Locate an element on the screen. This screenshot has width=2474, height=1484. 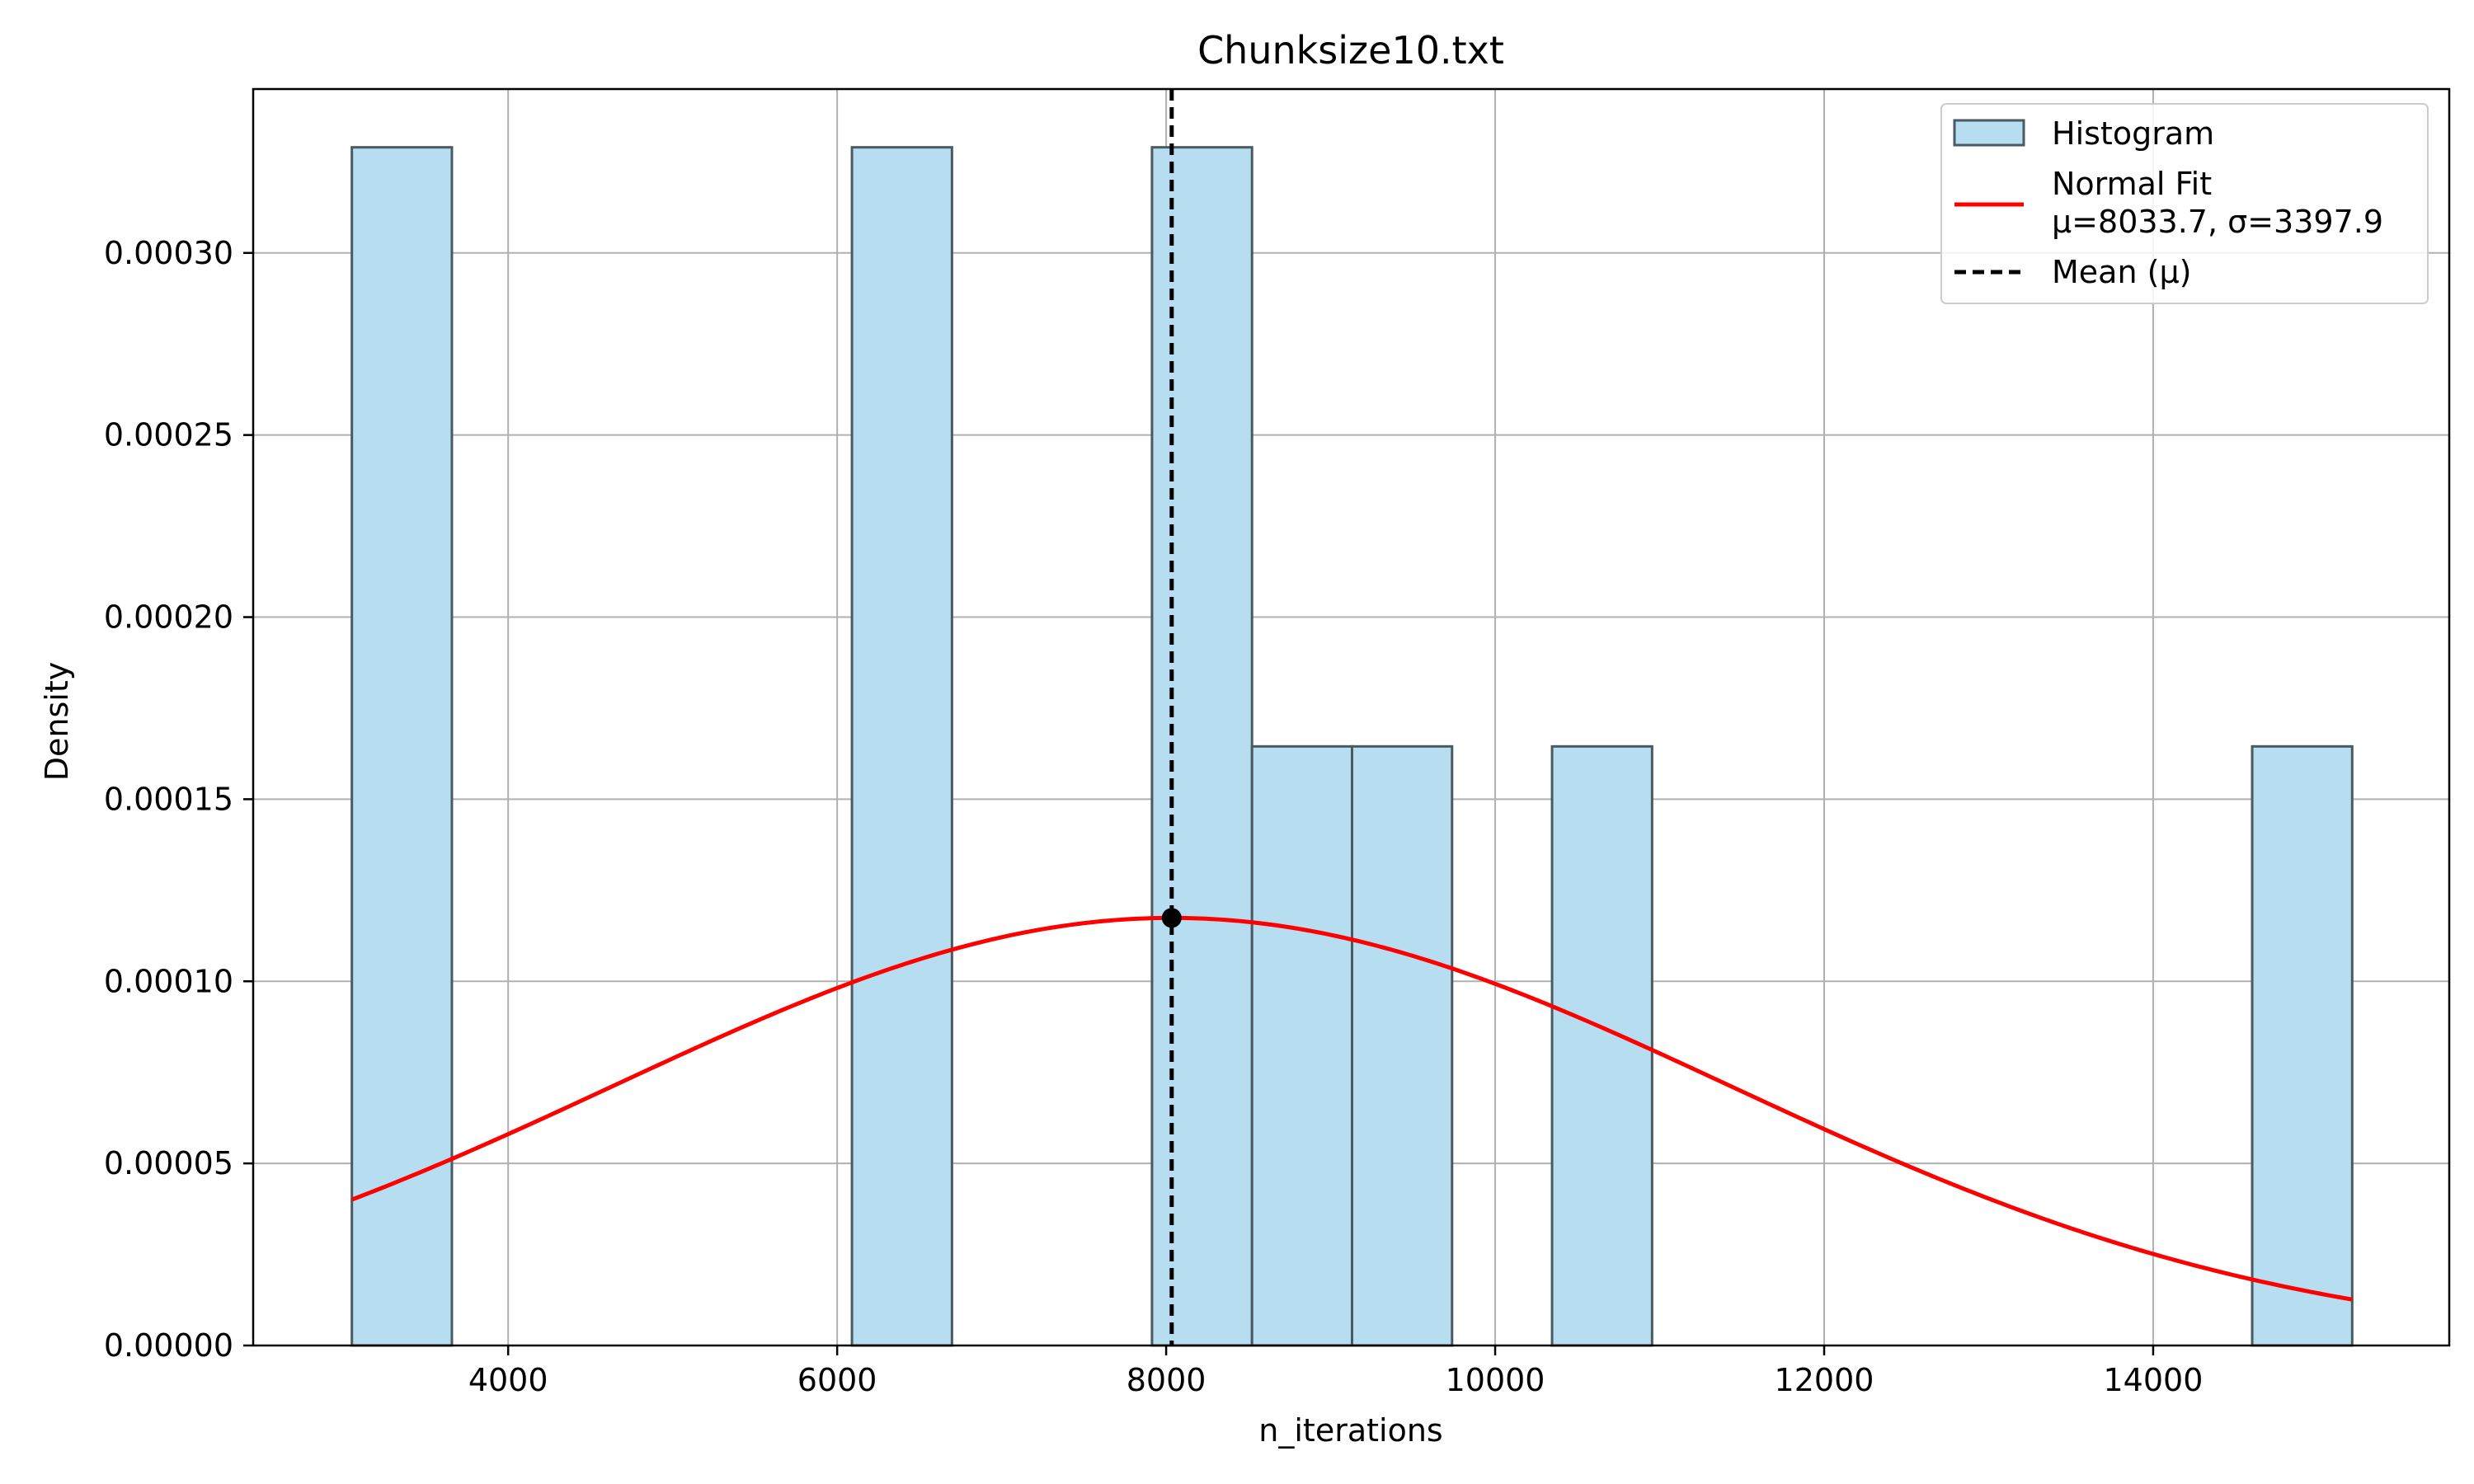
legend-fit-label: Normal Fit is located at coordinates (2132, 184).